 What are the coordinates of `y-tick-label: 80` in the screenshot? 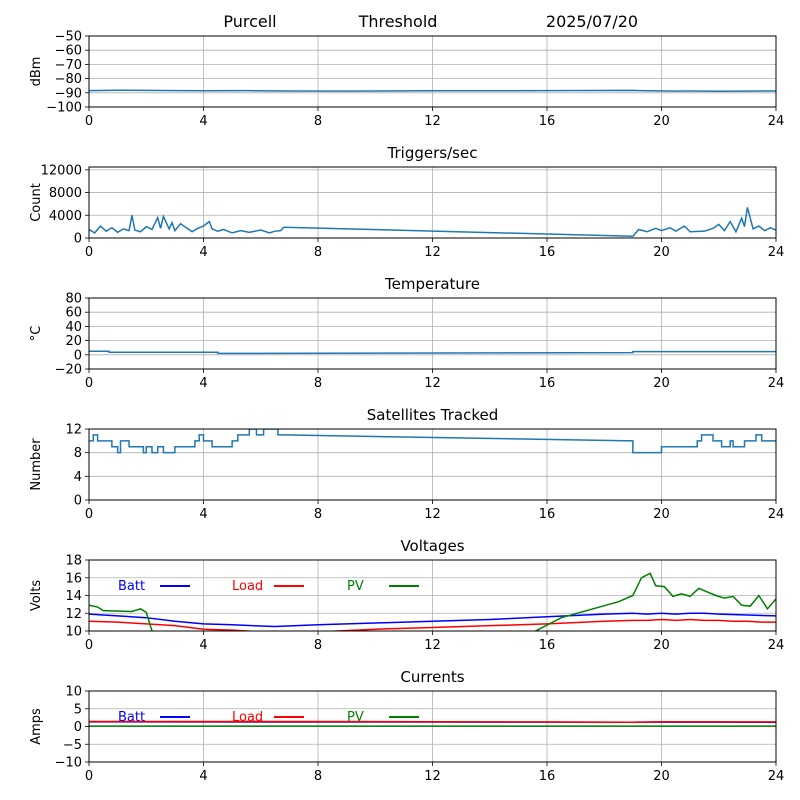 It's located at (73, 299).